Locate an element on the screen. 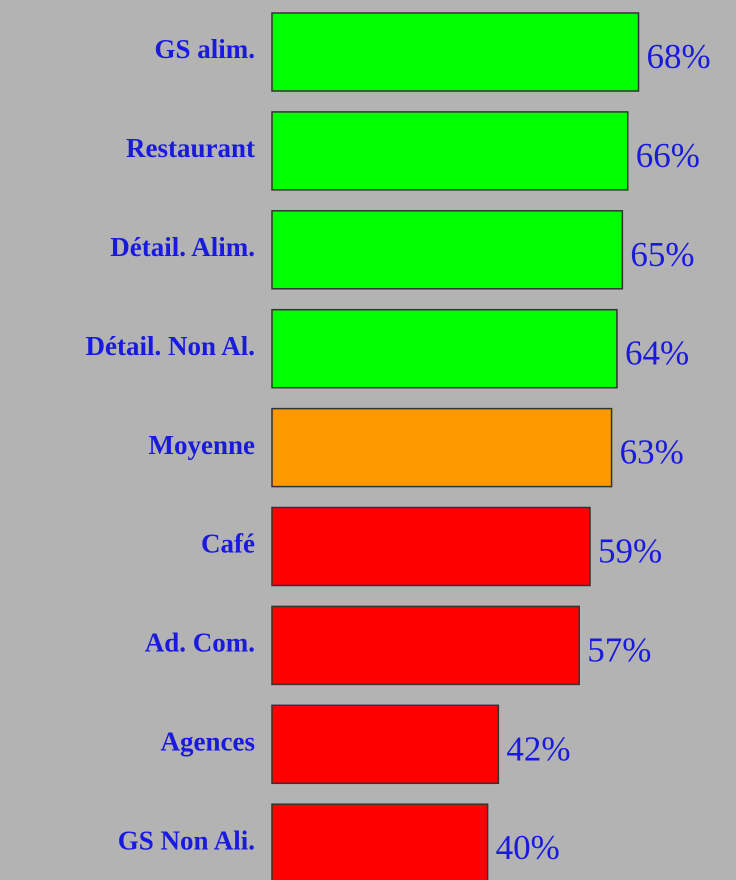  category-label: GS Non Ali. is located at coordinates (186, 840).